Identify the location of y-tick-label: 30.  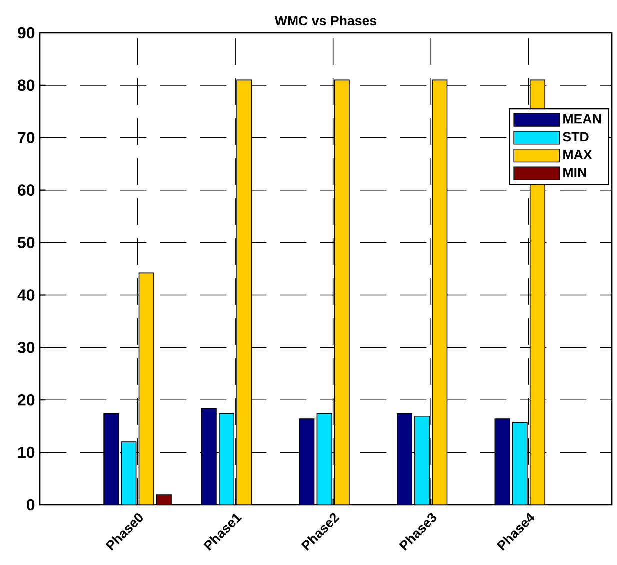
(26, 348).